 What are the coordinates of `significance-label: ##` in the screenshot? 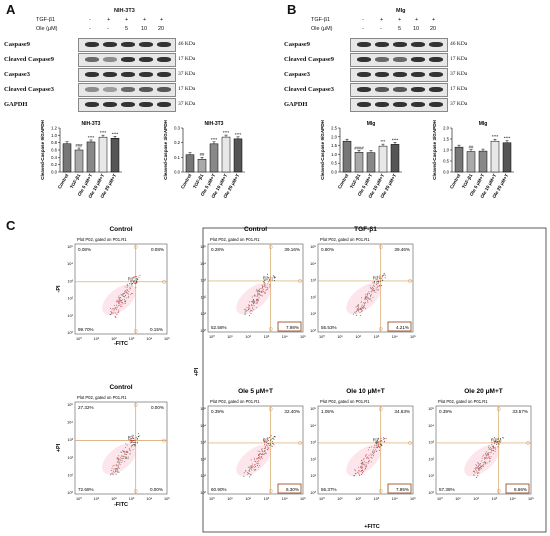 It's located at (202, 154).